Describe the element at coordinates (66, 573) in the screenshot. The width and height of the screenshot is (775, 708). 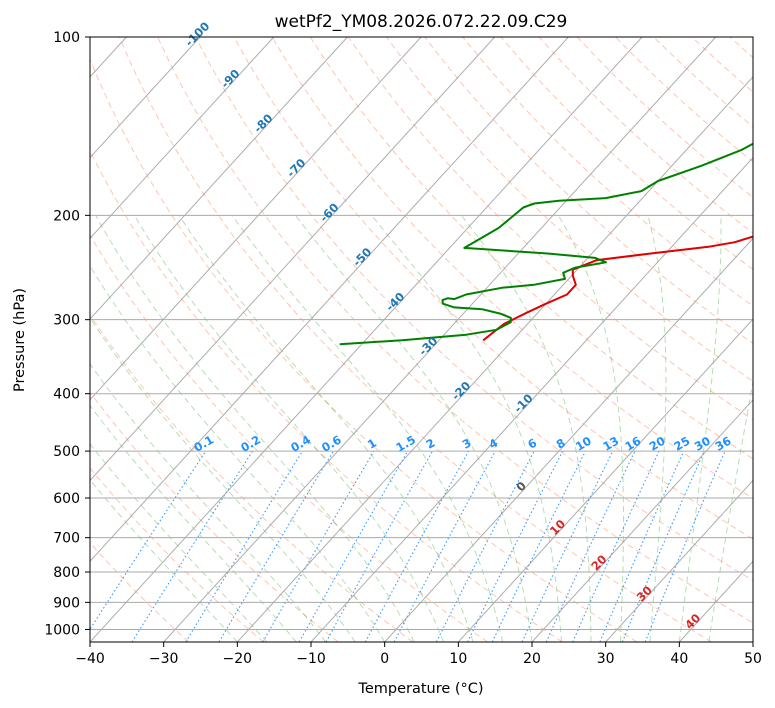
I see `y-tick-label: 800` at that location.